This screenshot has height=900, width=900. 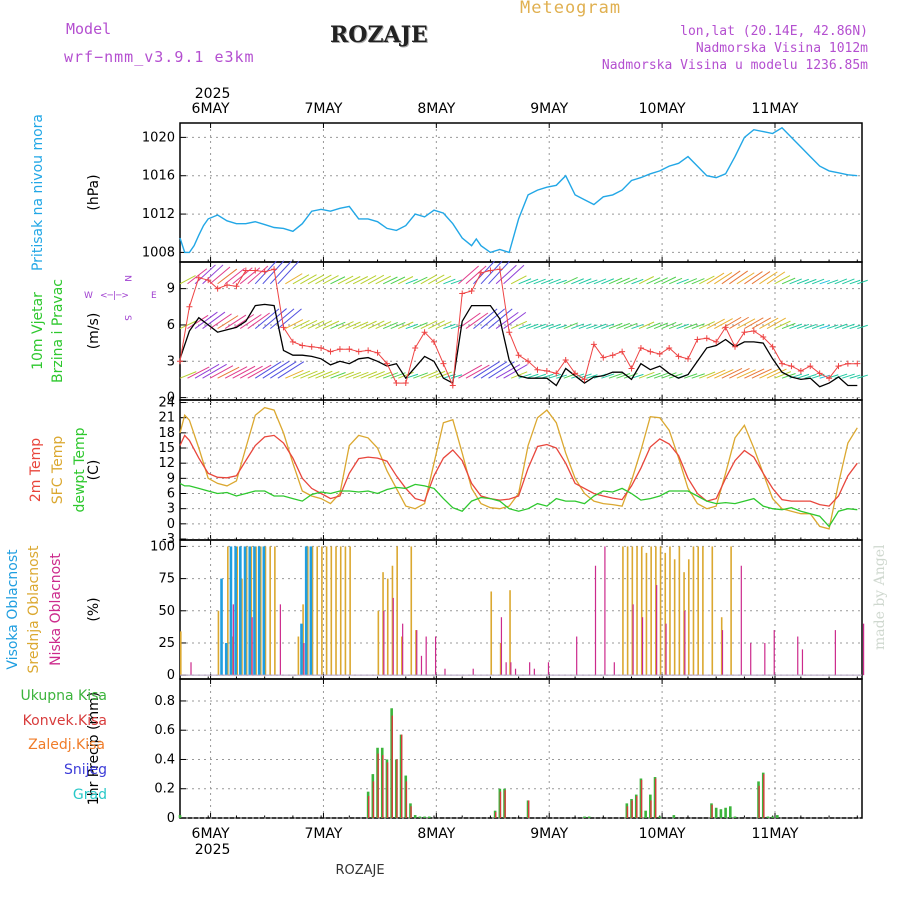 What do you see at coordinates (154, 296) in the screenshot?
I see `compass-e: E` at bounding box center [154, 296].